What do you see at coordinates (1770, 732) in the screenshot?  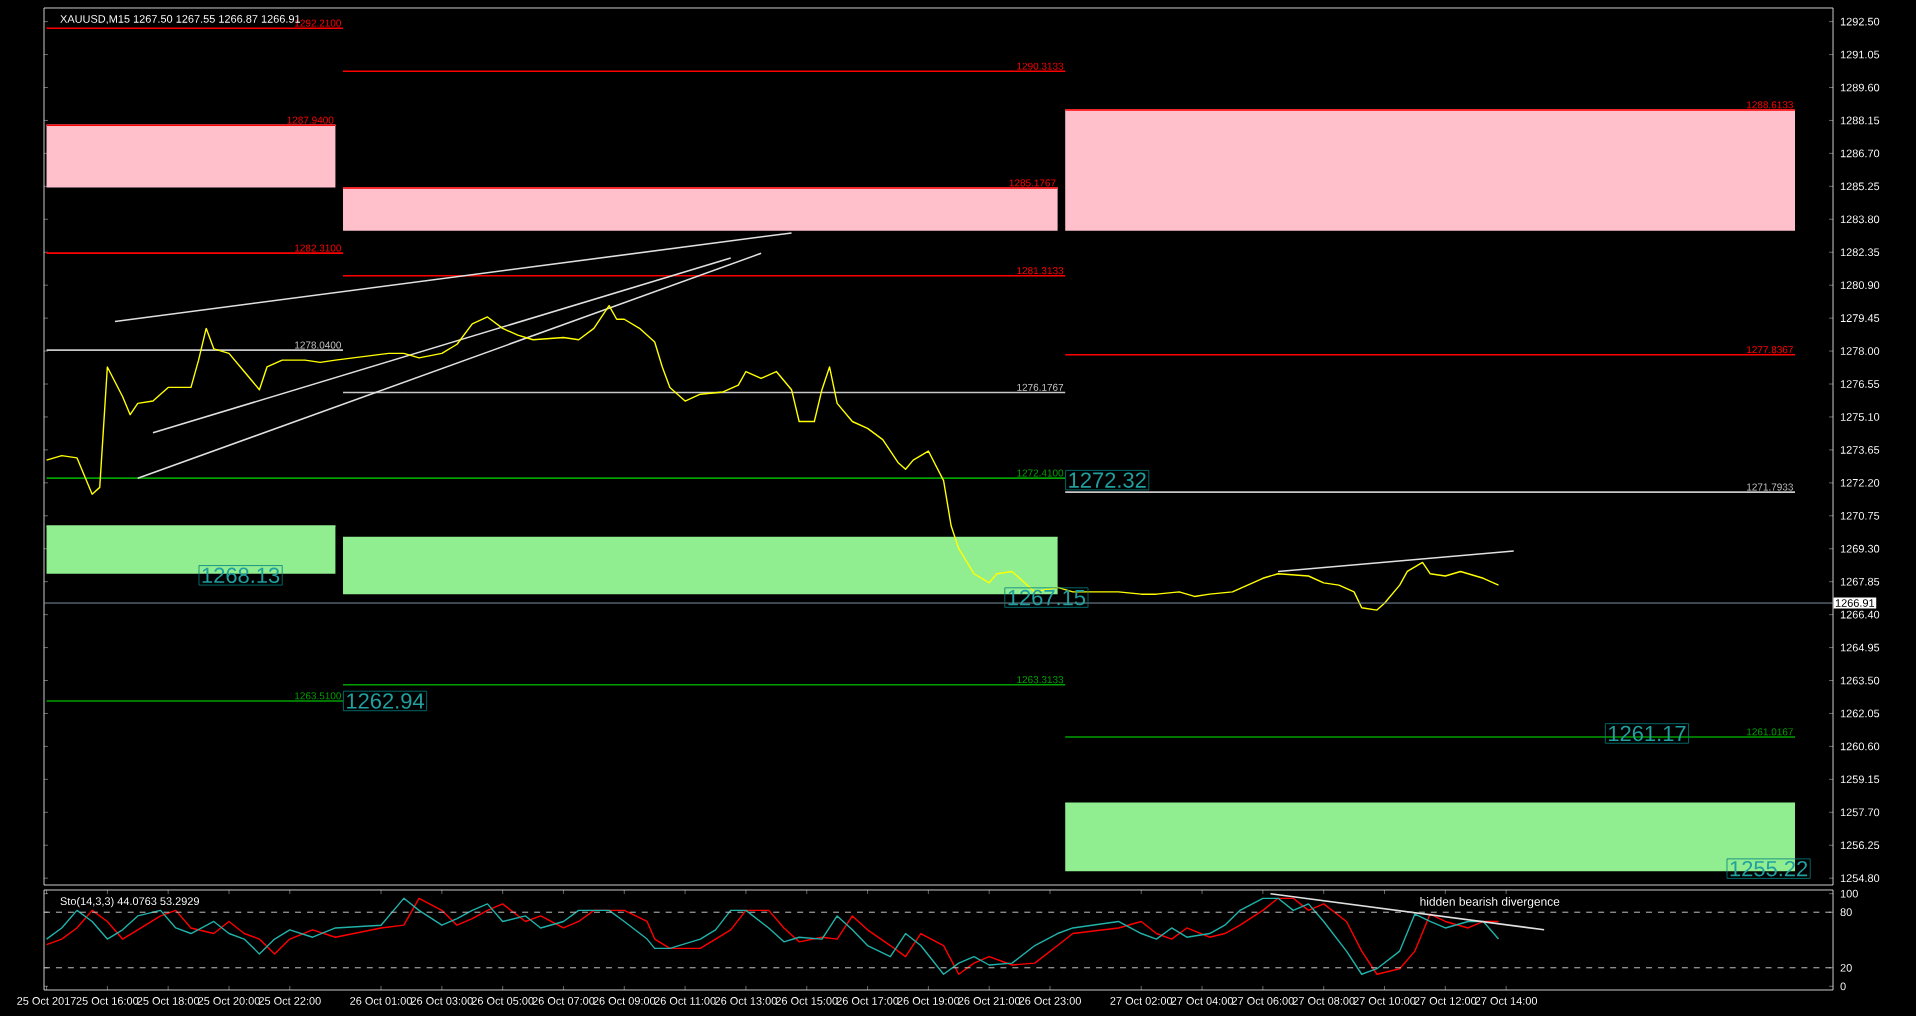 I see `series-label: 1261.0167` at bounding box center [1770, 732].